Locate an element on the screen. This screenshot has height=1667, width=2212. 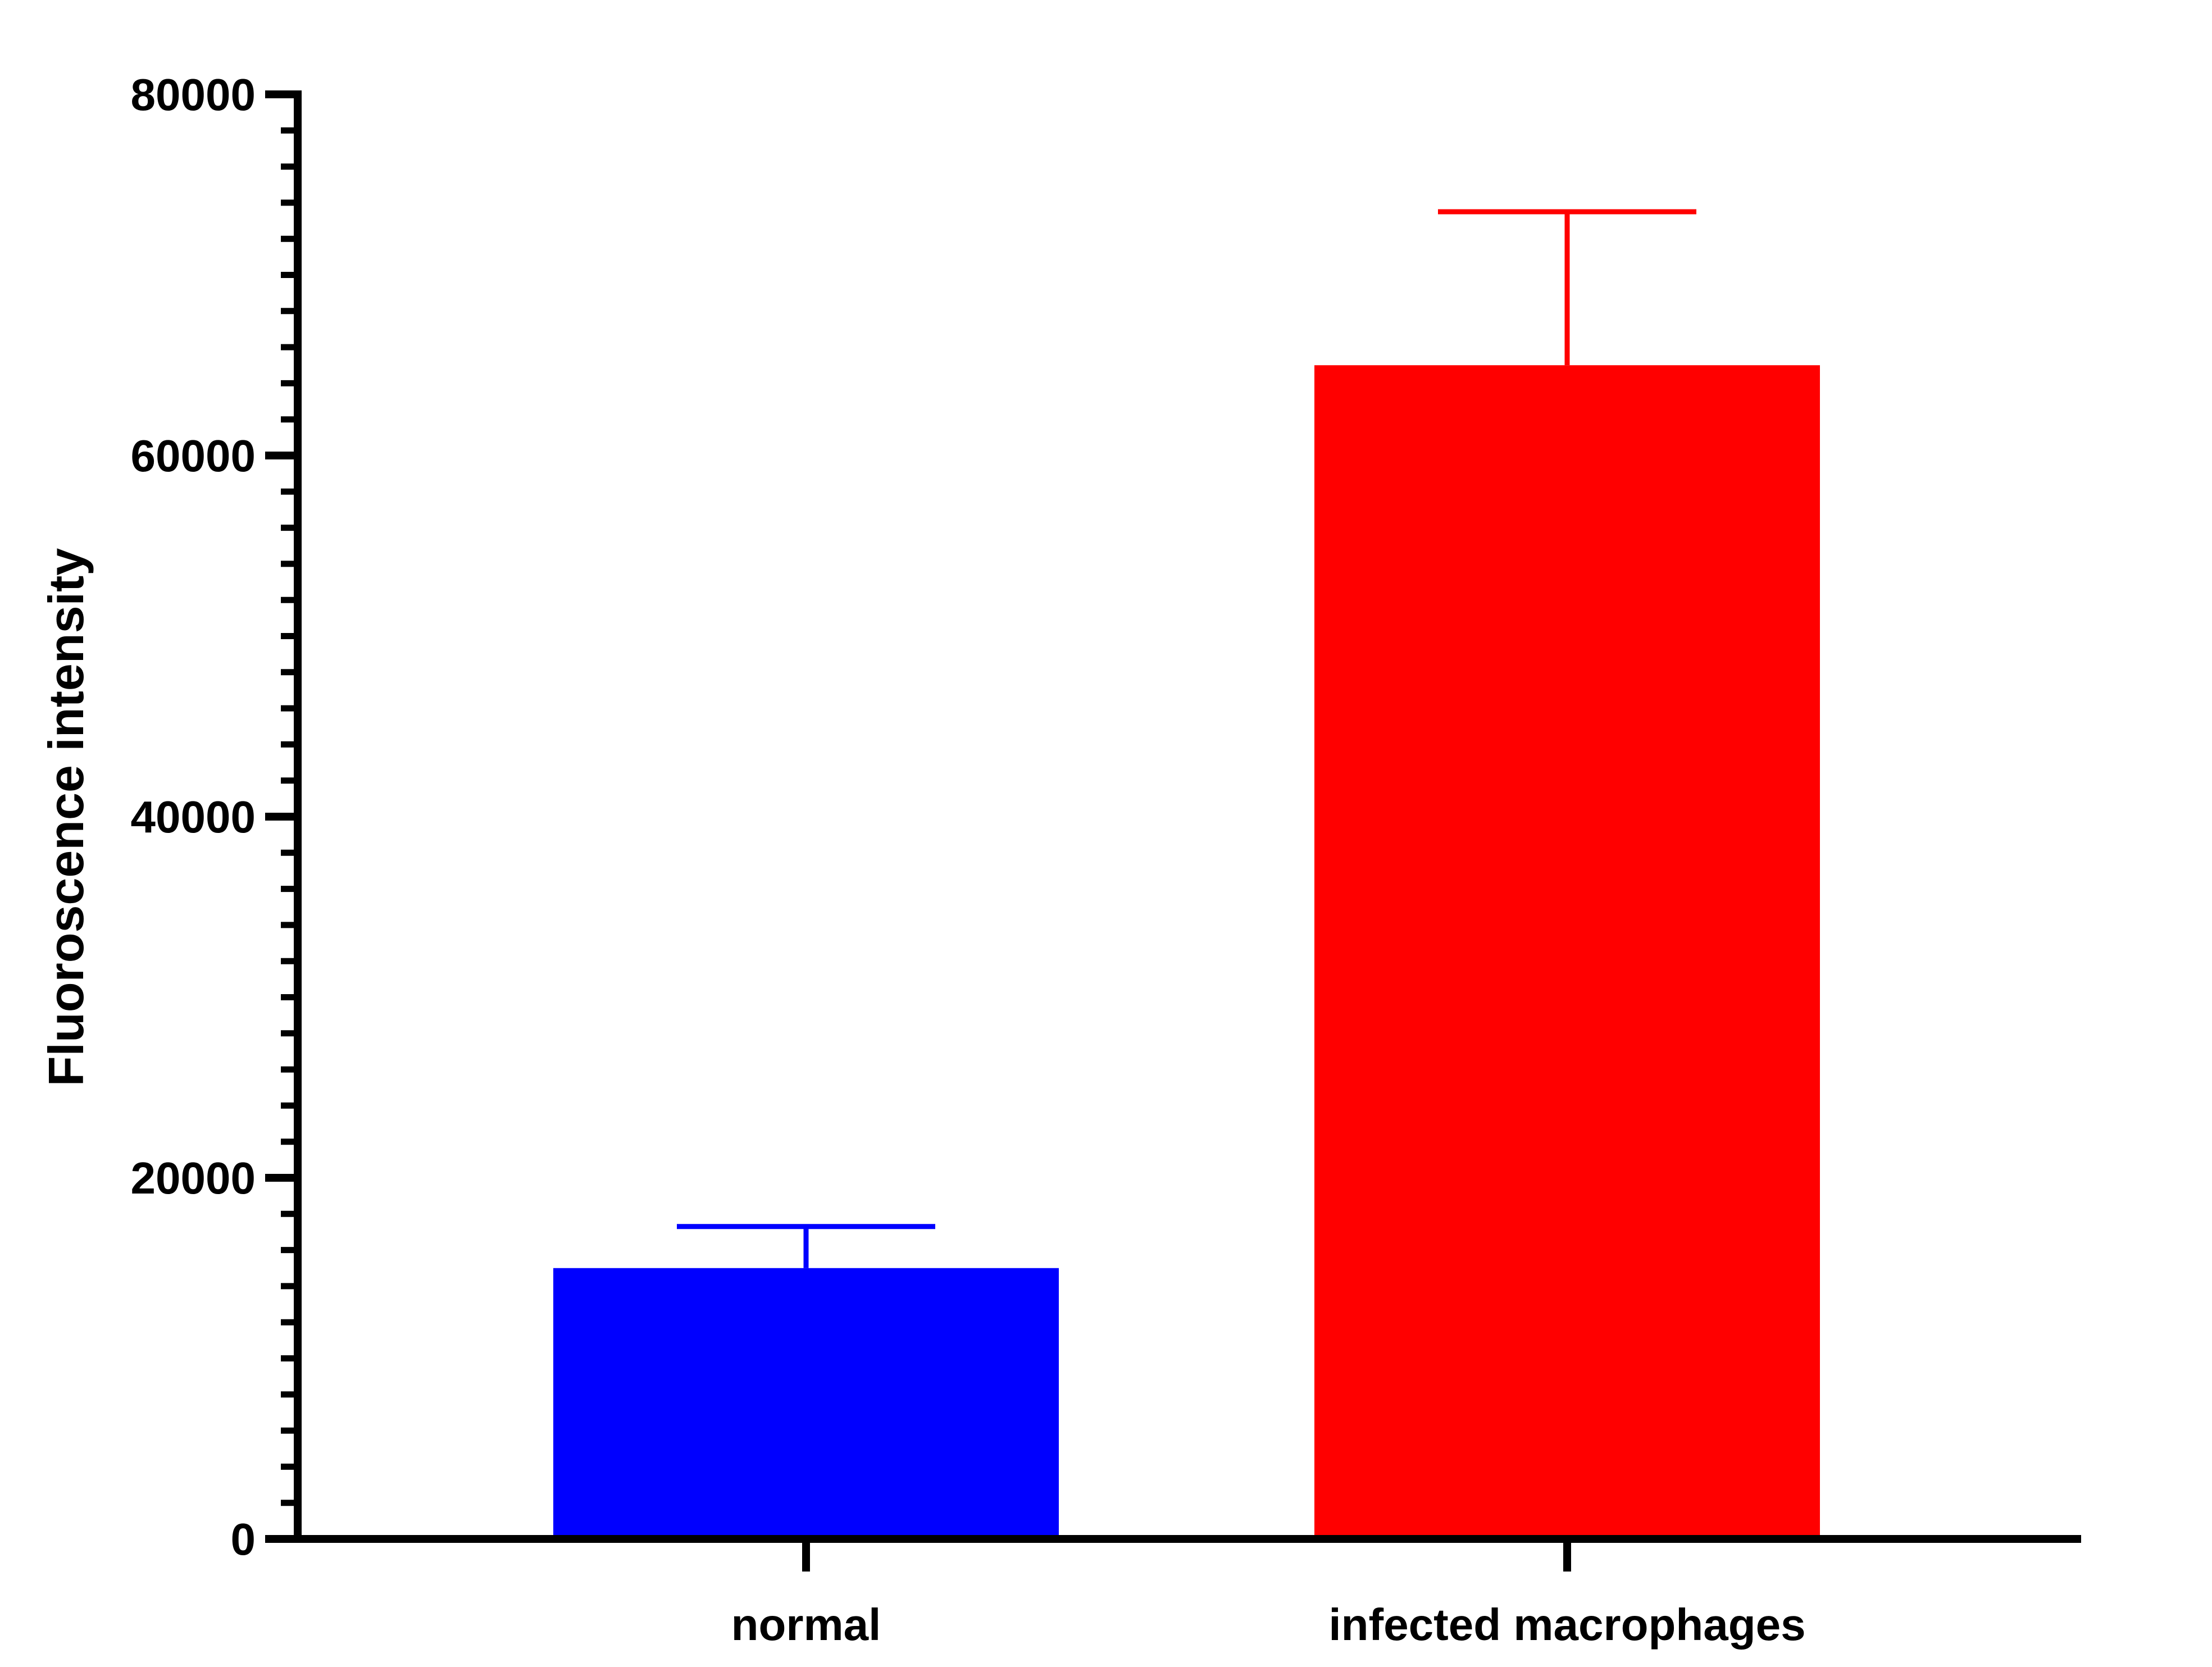
y-tick-label-3: 60000 is located at coordinates (193, 456).